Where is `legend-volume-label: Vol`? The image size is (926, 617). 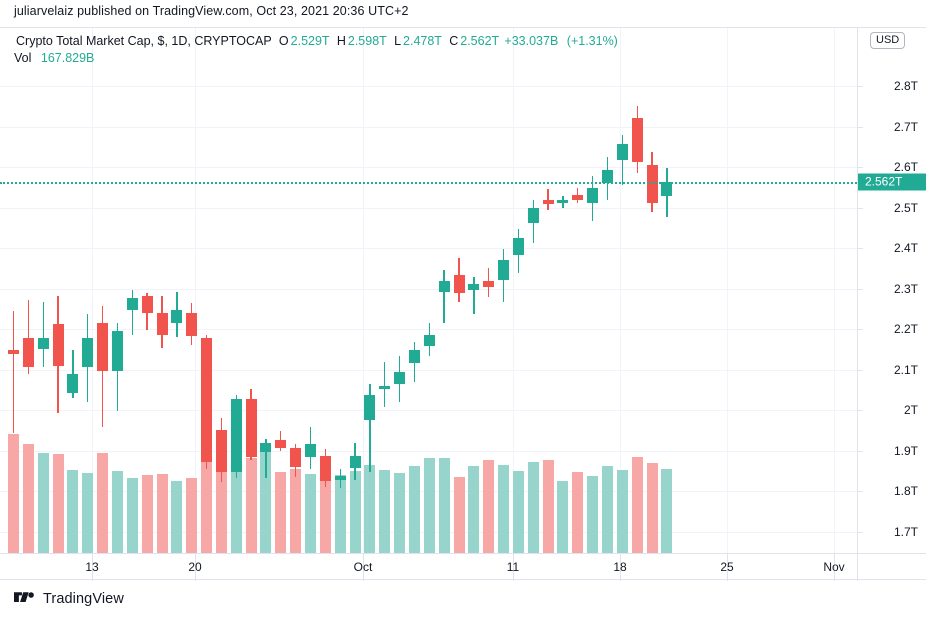 legend-volume-label: Vol is located at coordinates (23, 58).